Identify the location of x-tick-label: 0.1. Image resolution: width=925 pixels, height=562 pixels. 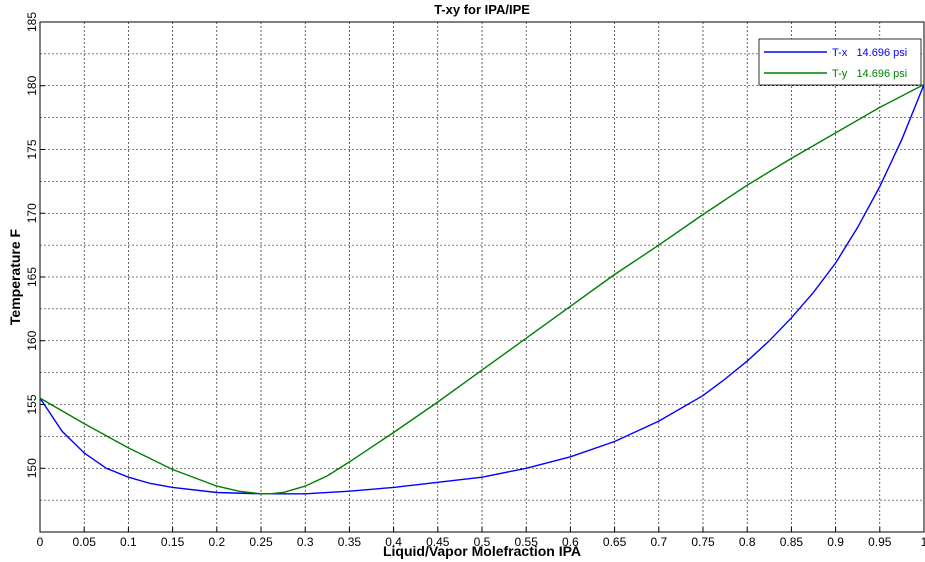
(128, 542).